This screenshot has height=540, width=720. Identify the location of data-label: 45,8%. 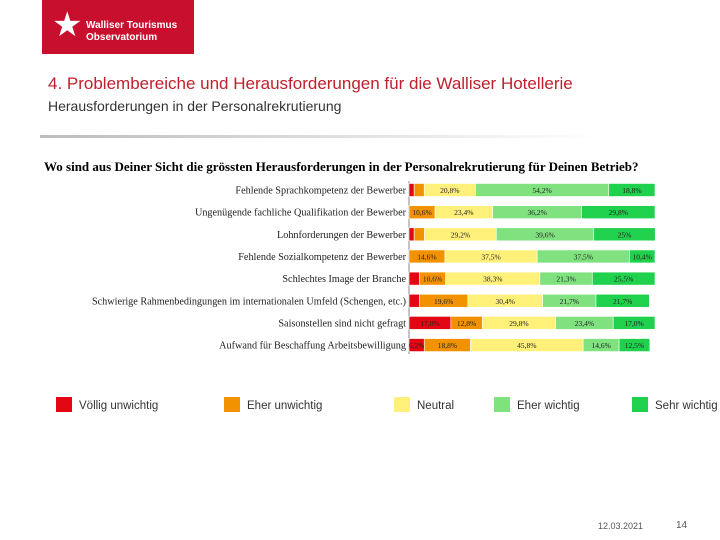
(526, 345).